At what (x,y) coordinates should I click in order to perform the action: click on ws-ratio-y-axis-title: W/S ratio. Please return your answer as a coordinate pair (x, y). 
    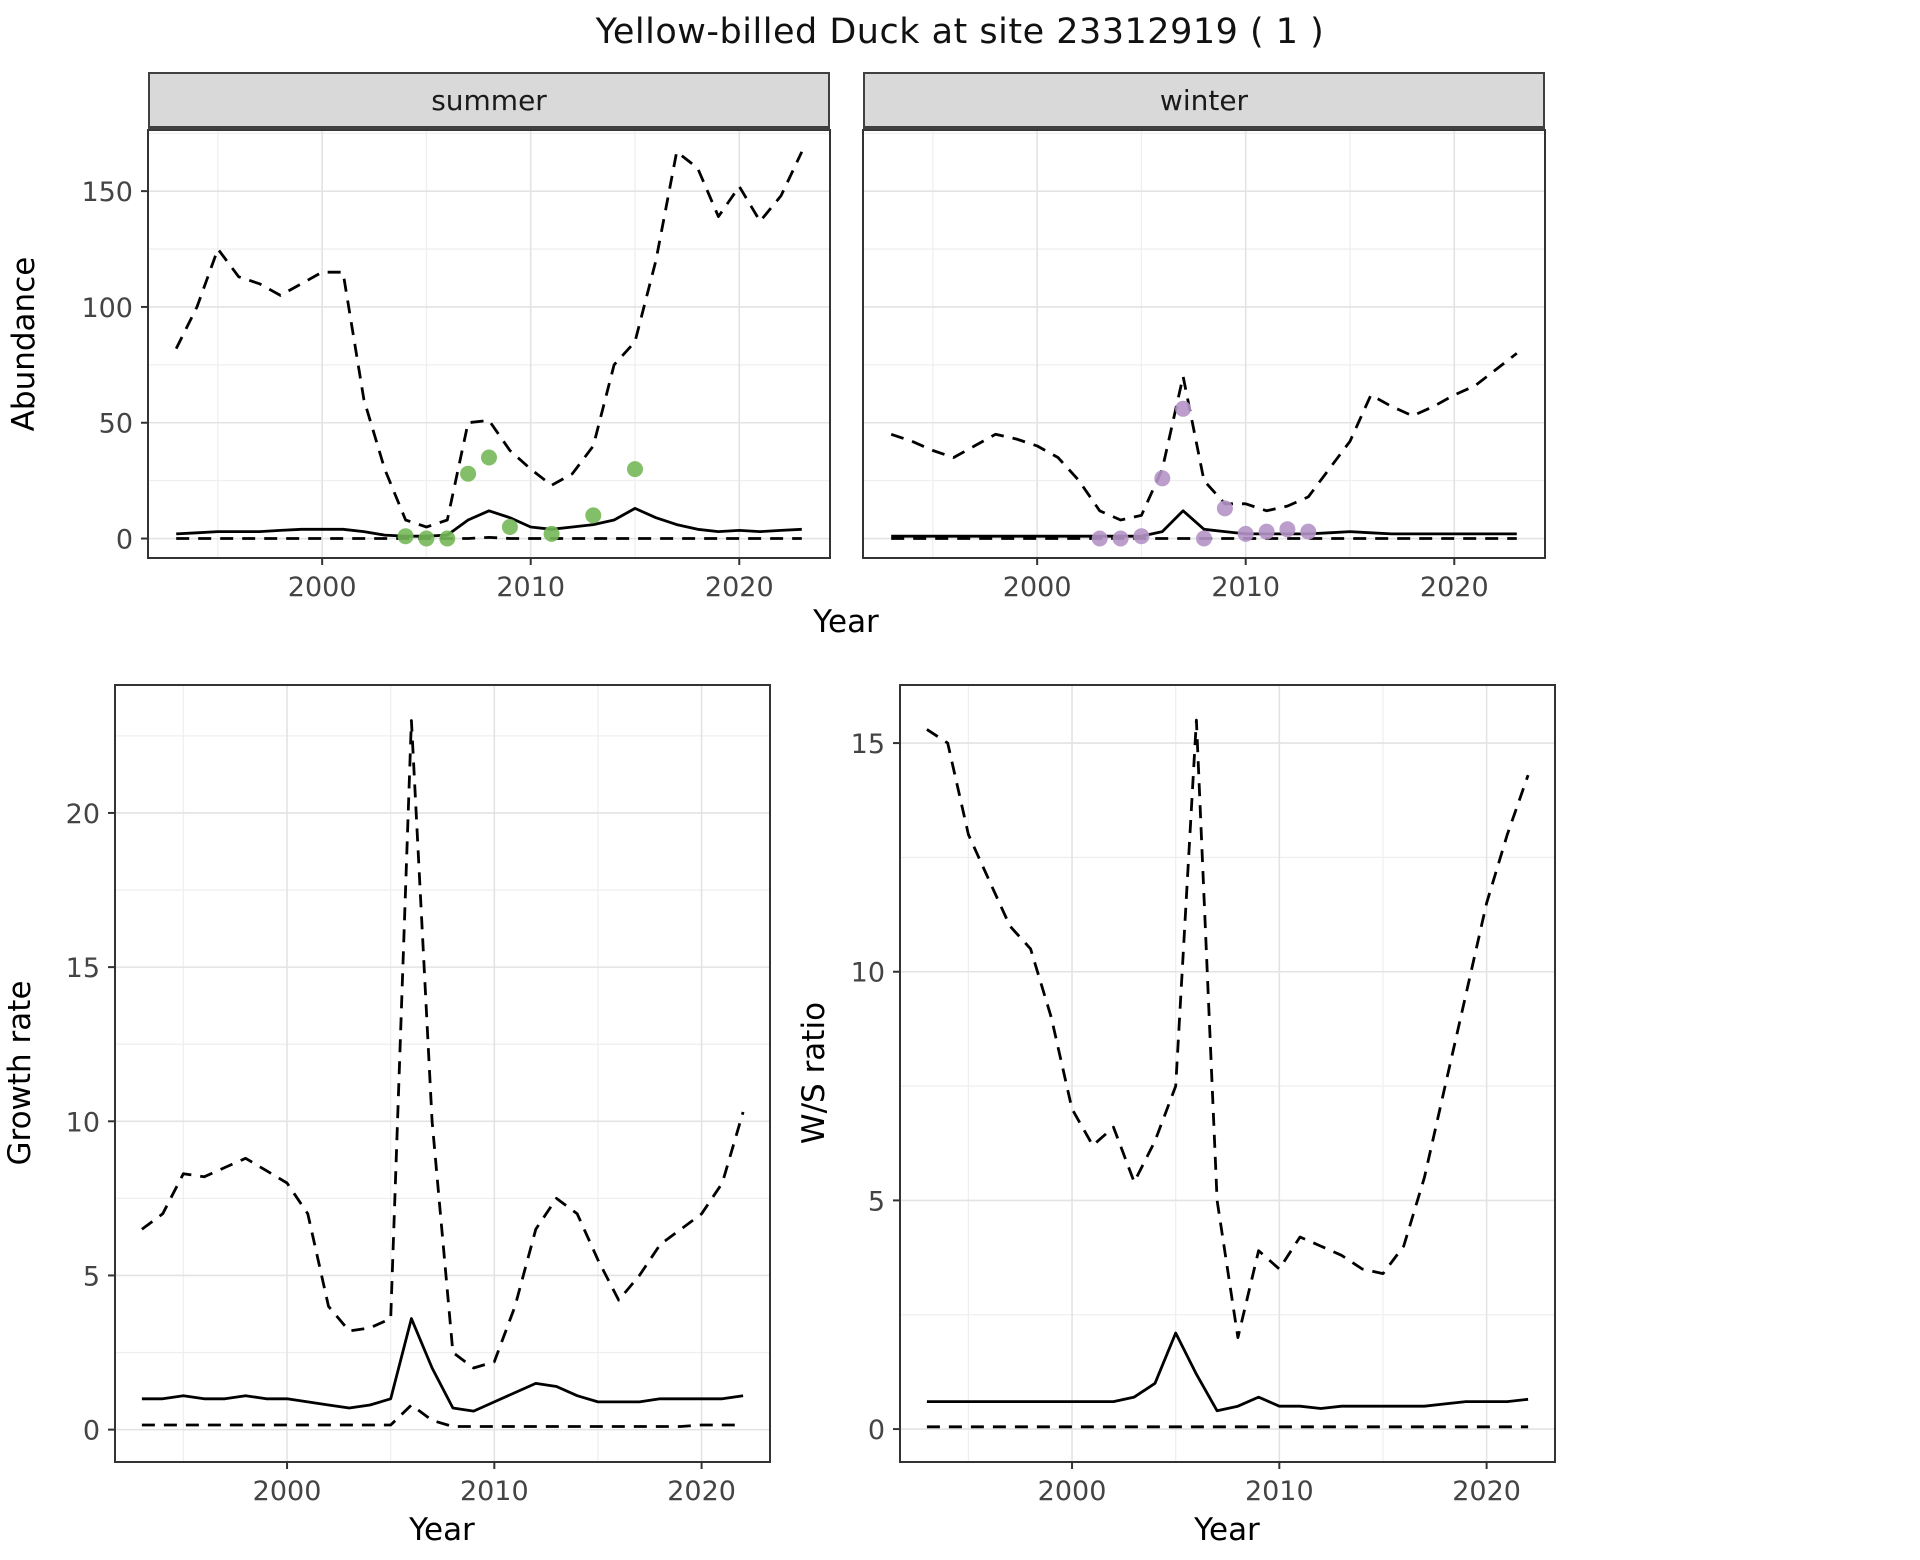
    Looking at the image, I should click on (814, 1073).